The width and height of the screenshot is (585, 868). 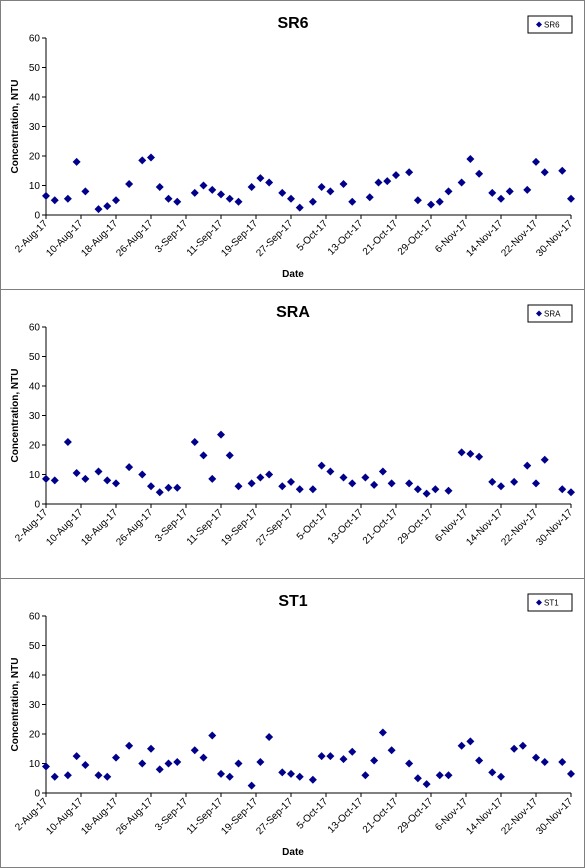 What do you see at coordinates (35, 387) in the screenshot?
I see `y-tick-label: 40` at bounding box center [35, 387].